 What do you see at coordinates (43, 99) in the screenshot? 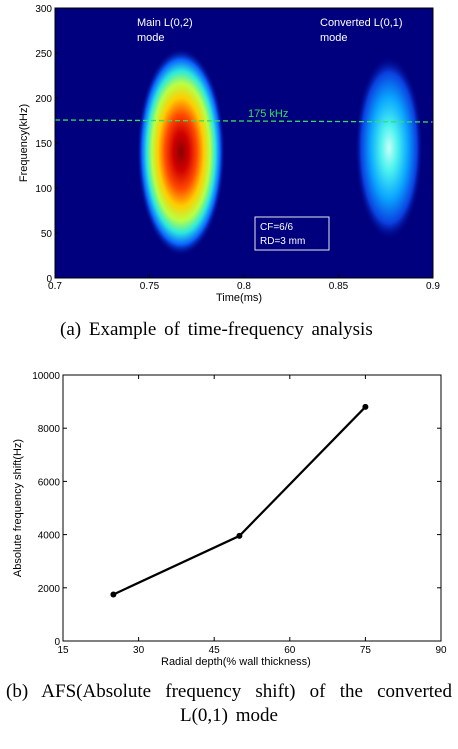
I see `heatmap-y-tick-label: 200` at bounding box center [43, 99].